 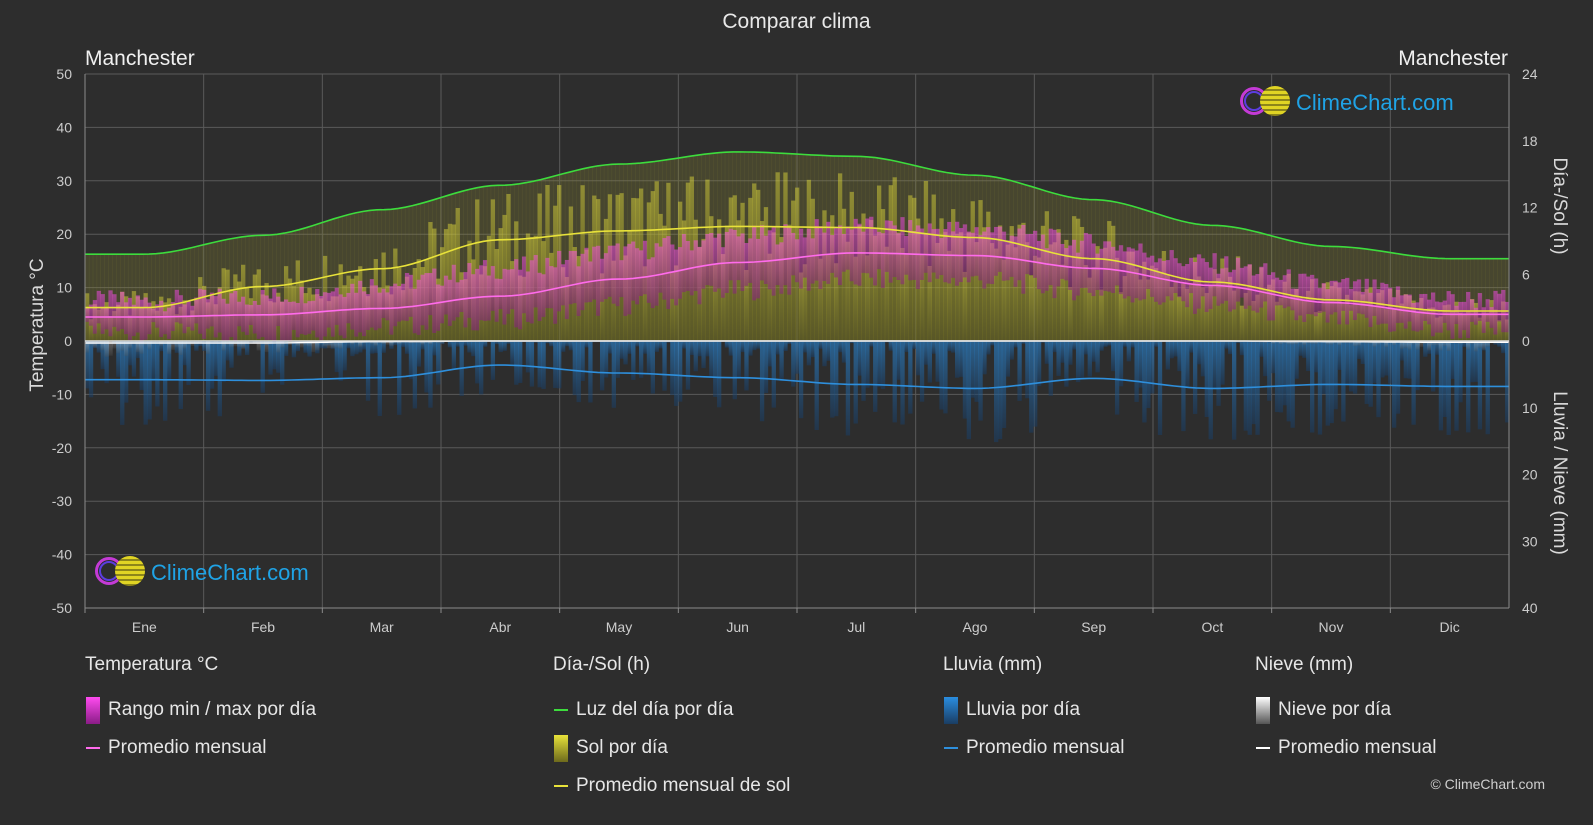 What do you see at coordinates (62, 555) in the screenshot?
I see `left-tick-label: -40` at bounding box center [62, 555].